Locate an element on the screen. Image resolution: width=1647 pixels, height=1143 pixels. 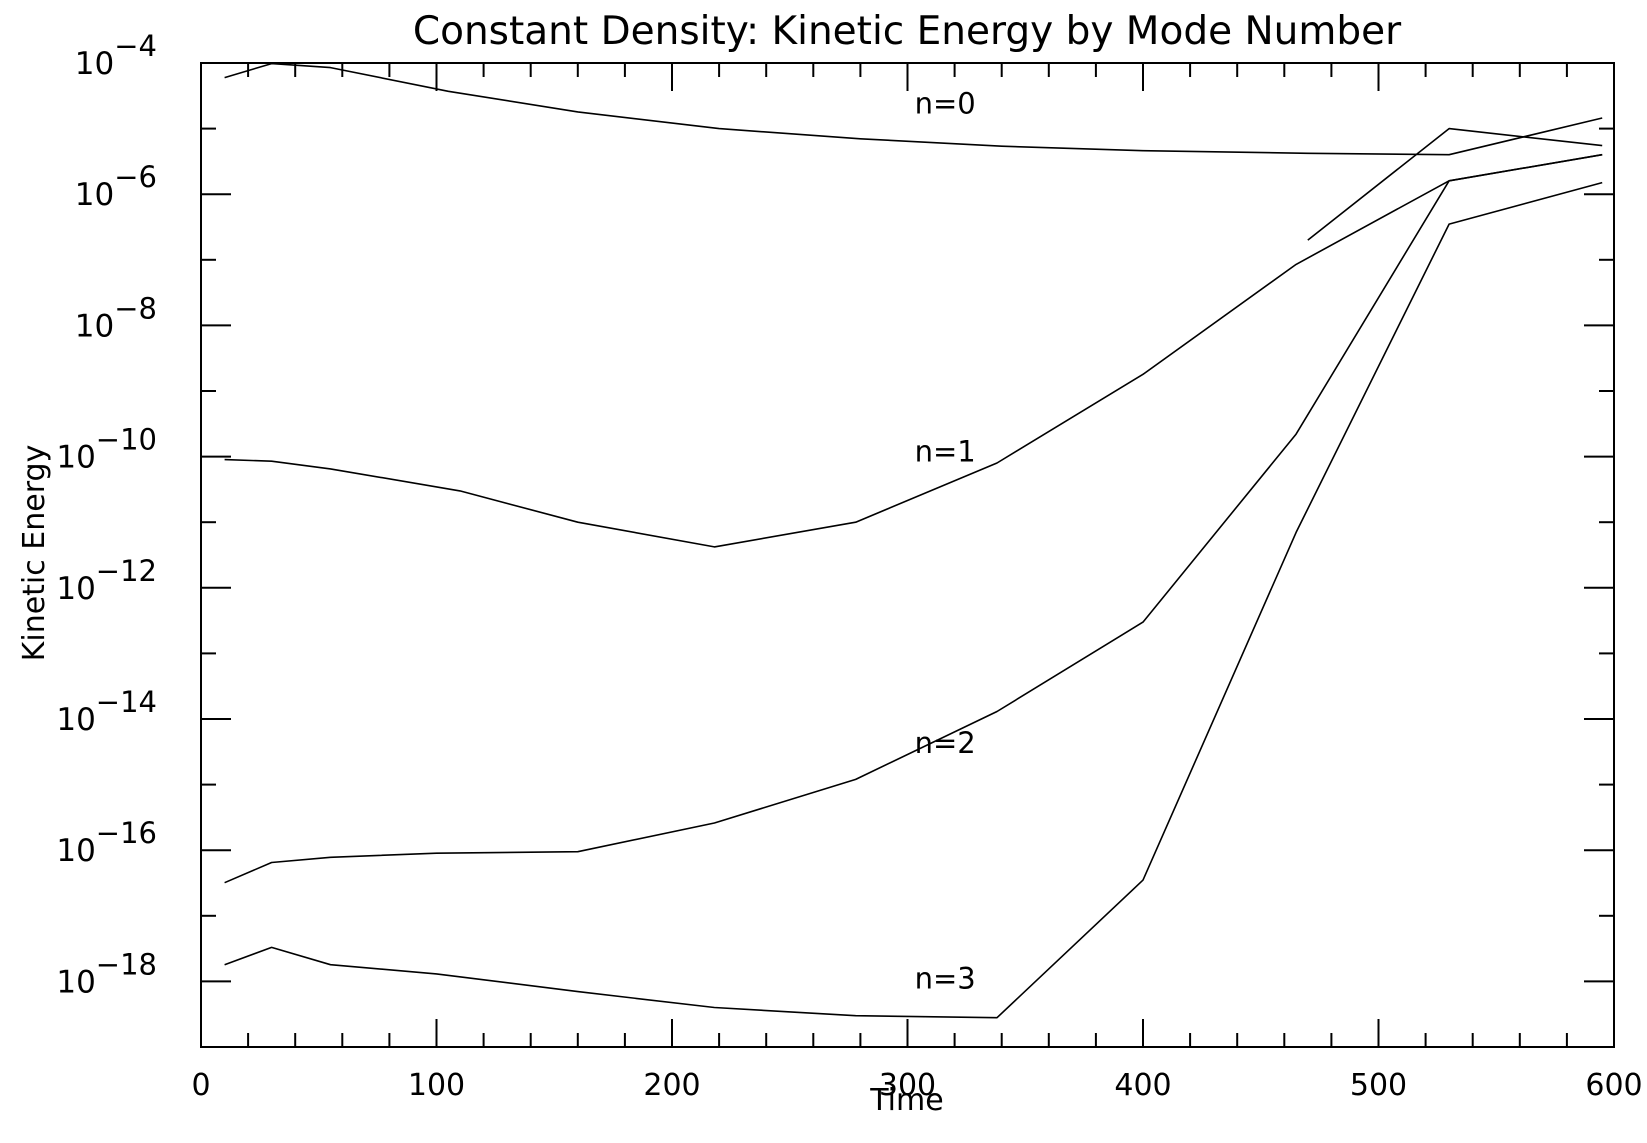
x-axis-label: Time is located at coordinates (906, 1100).